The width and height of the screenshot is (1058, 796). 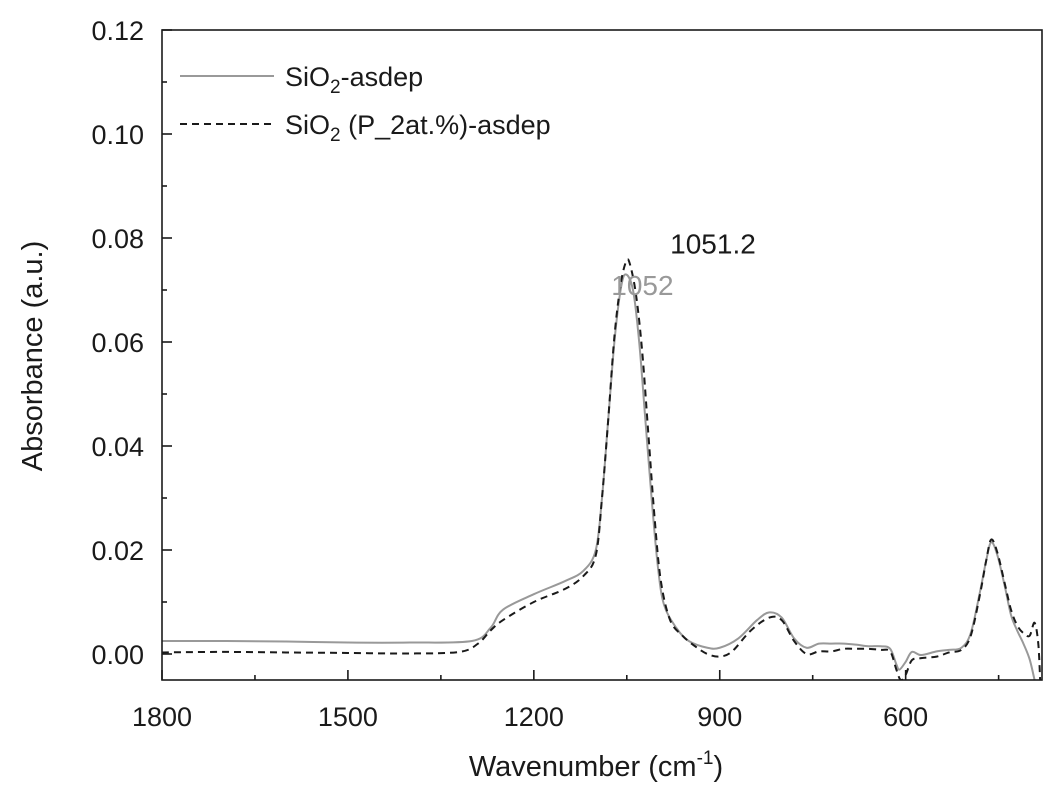 I want to click on x-tick-label: 900, so click(x=719, y=717).